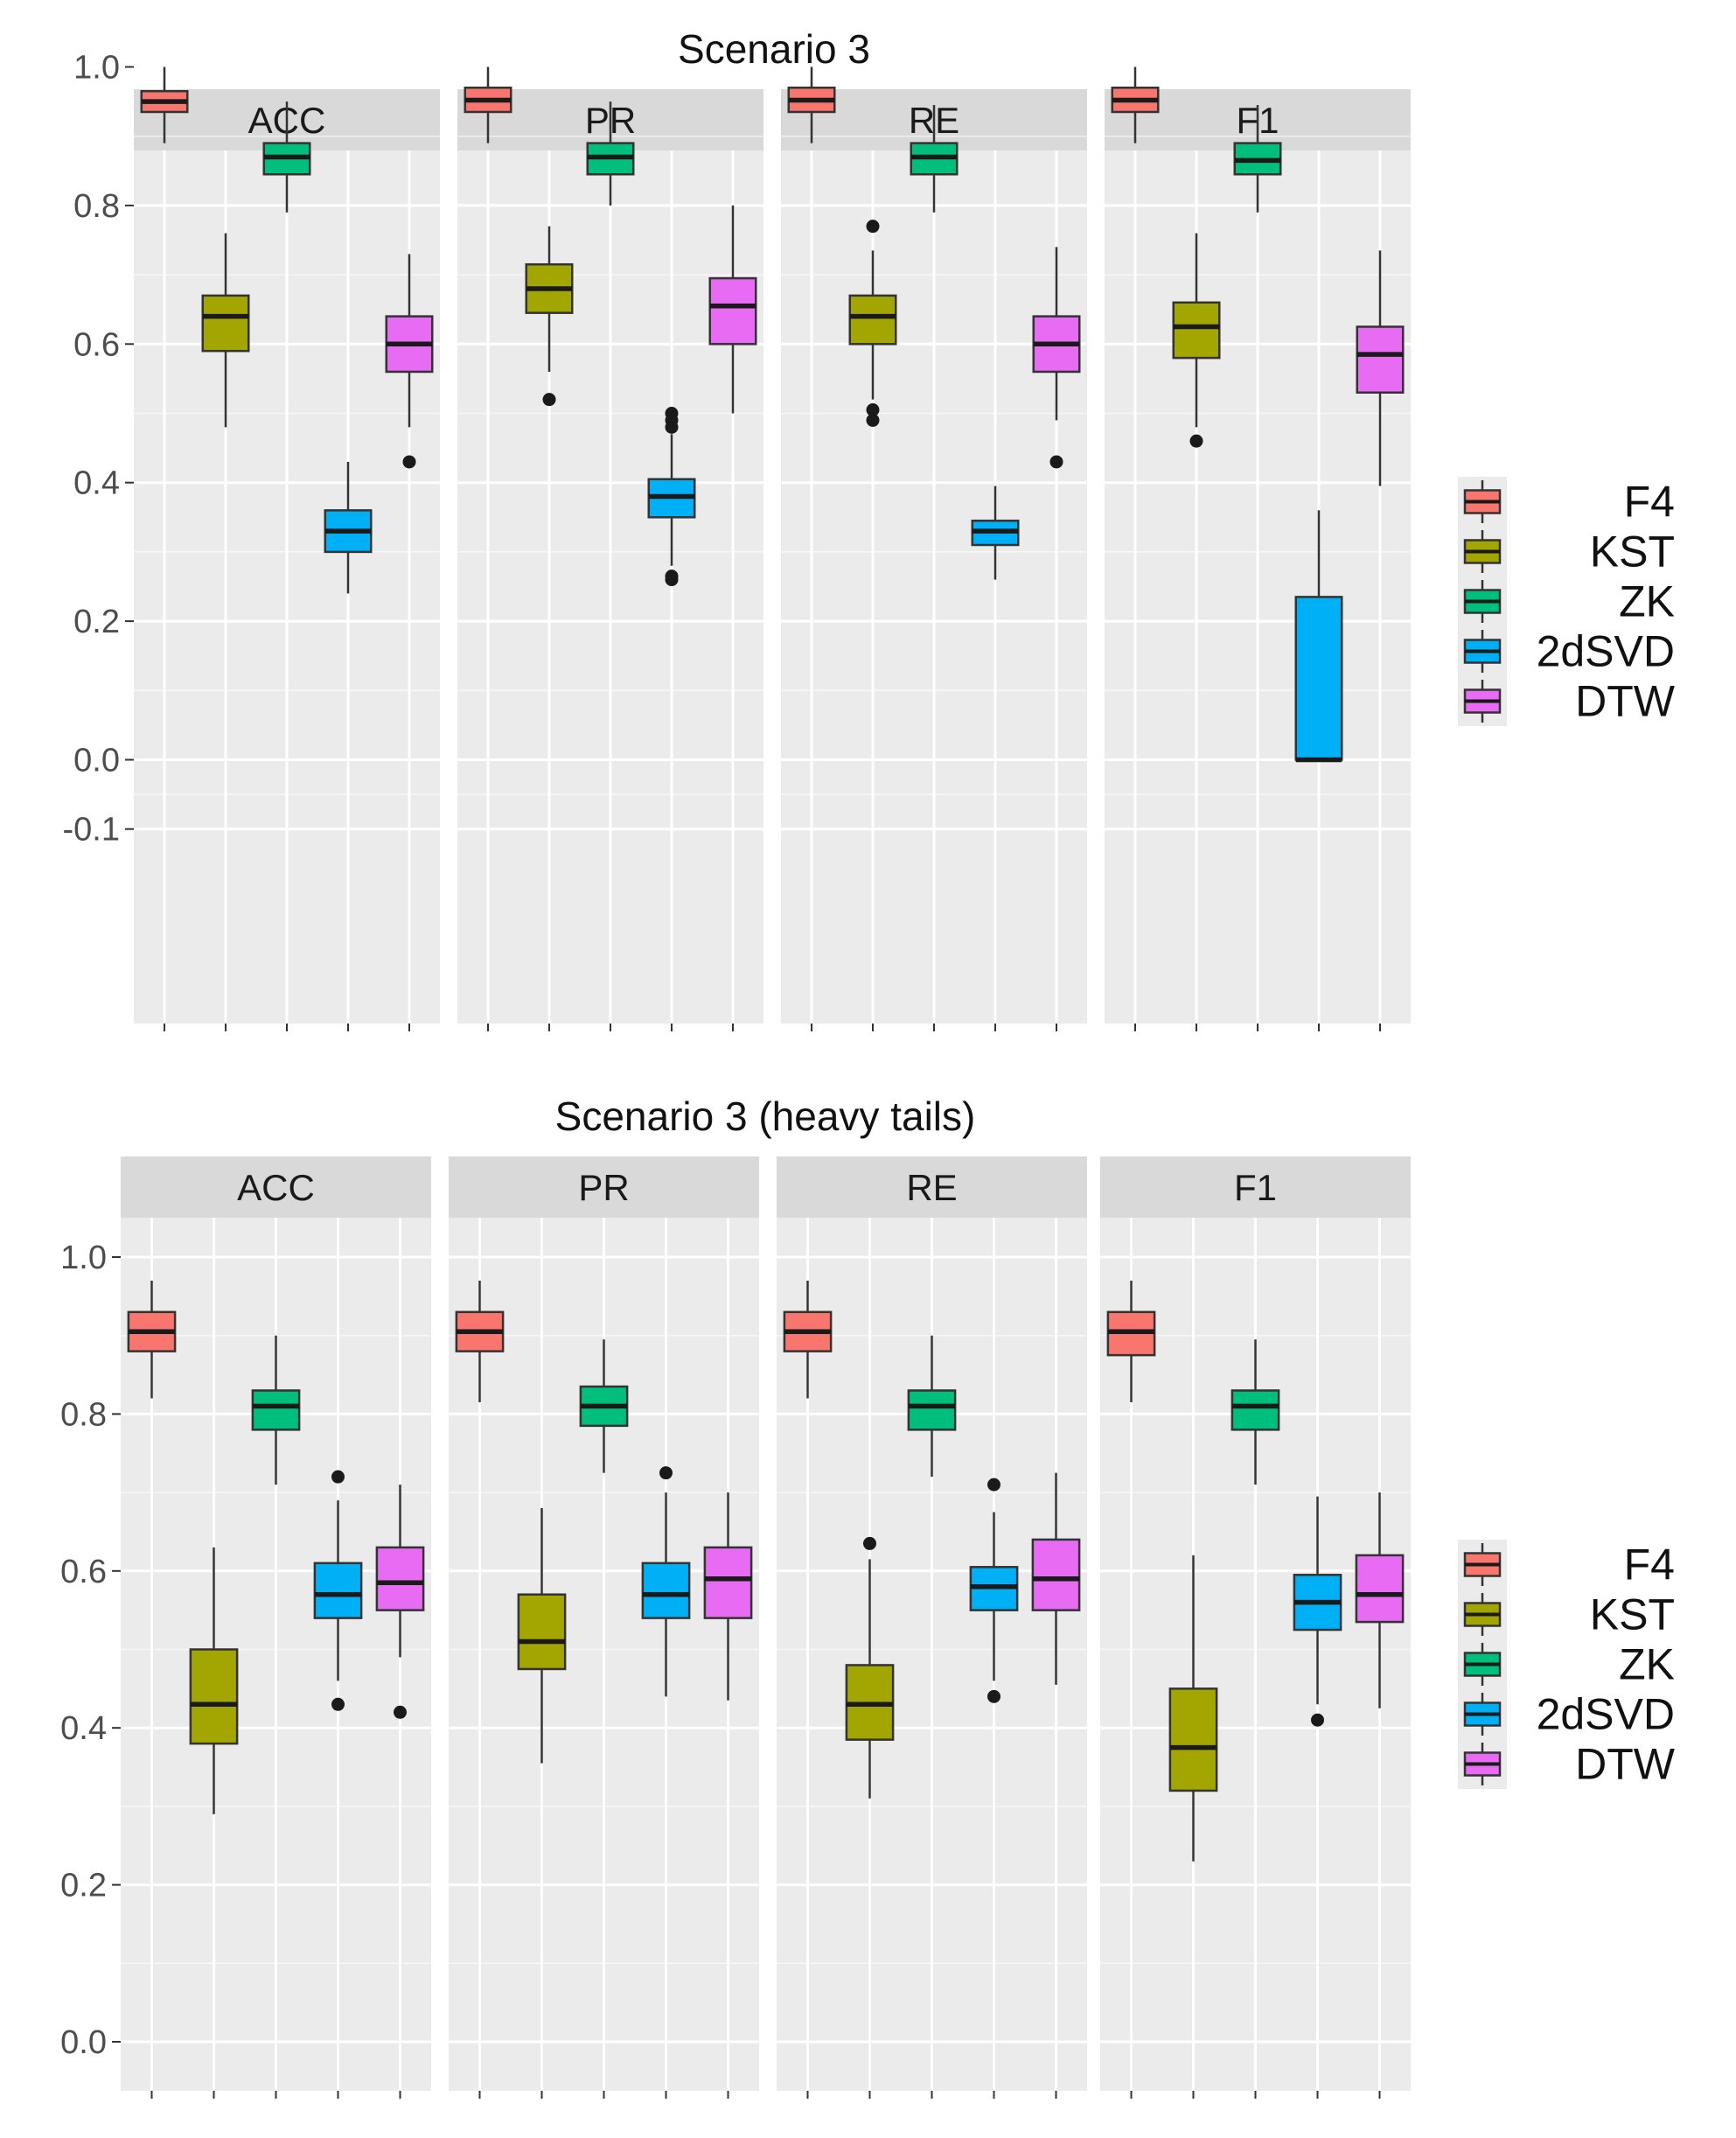 This screenshot has height=2138, width=1736. What do you see at coordinates (604, 1627) in the screenshot?
I see `facet-pr: PR` at bounding box center [604, 1627].